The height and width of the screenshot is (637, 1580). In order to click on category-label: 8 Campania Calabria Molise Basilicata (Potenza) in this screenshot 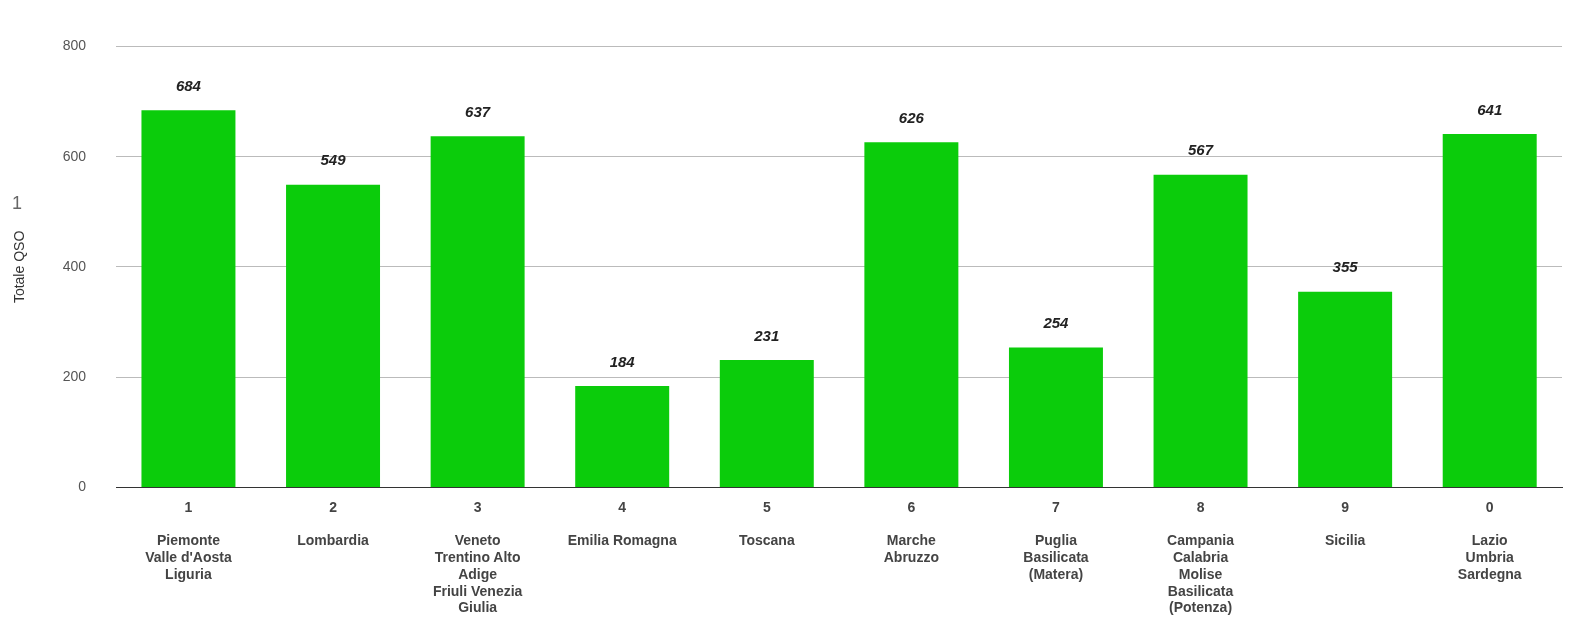, I will do `click(1200, 557)`.